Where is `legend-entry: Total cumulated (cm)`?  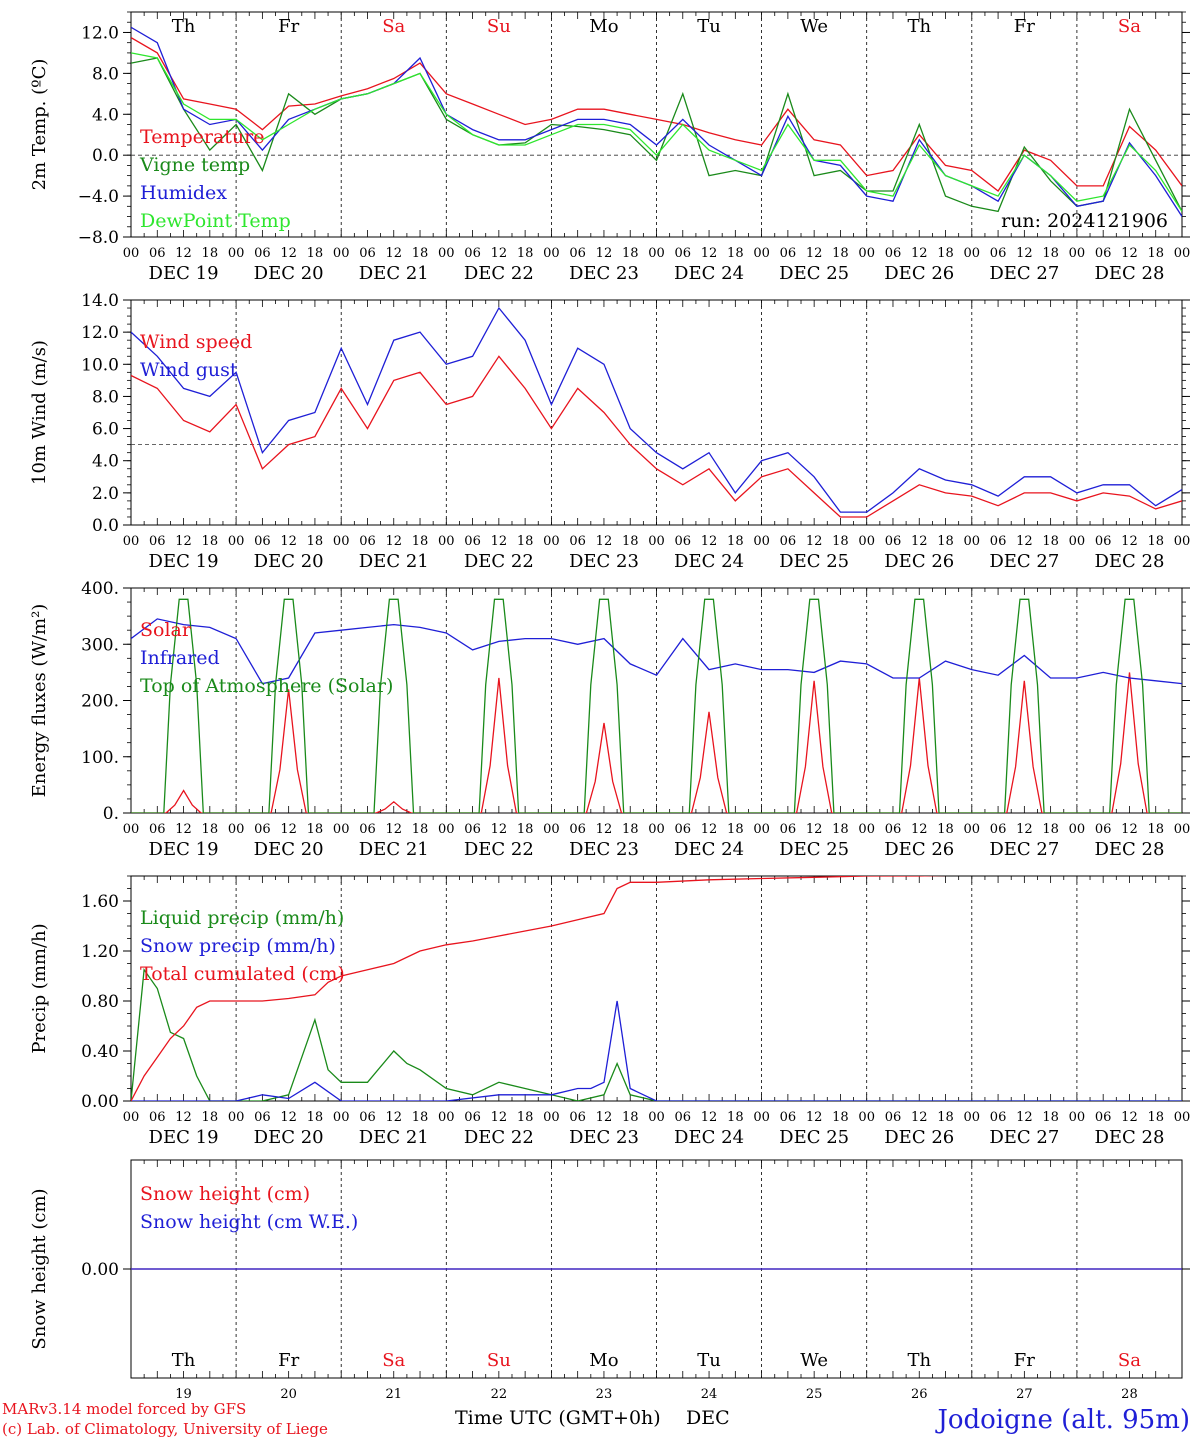 legend-entry: Total cumulated (cm) is located at coordinates (242, 974).